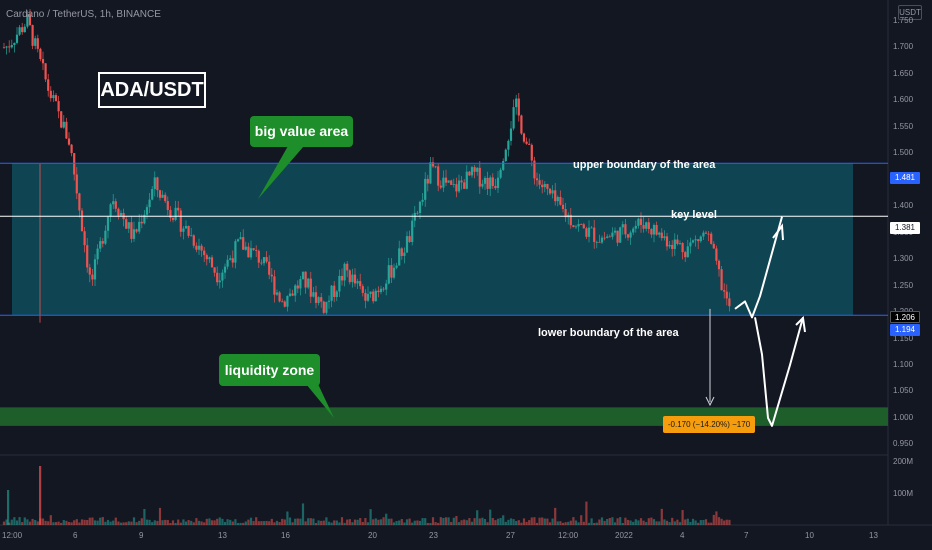  I want to click on upper-boundary-label: upper boundary of the area, so click(644, 165).